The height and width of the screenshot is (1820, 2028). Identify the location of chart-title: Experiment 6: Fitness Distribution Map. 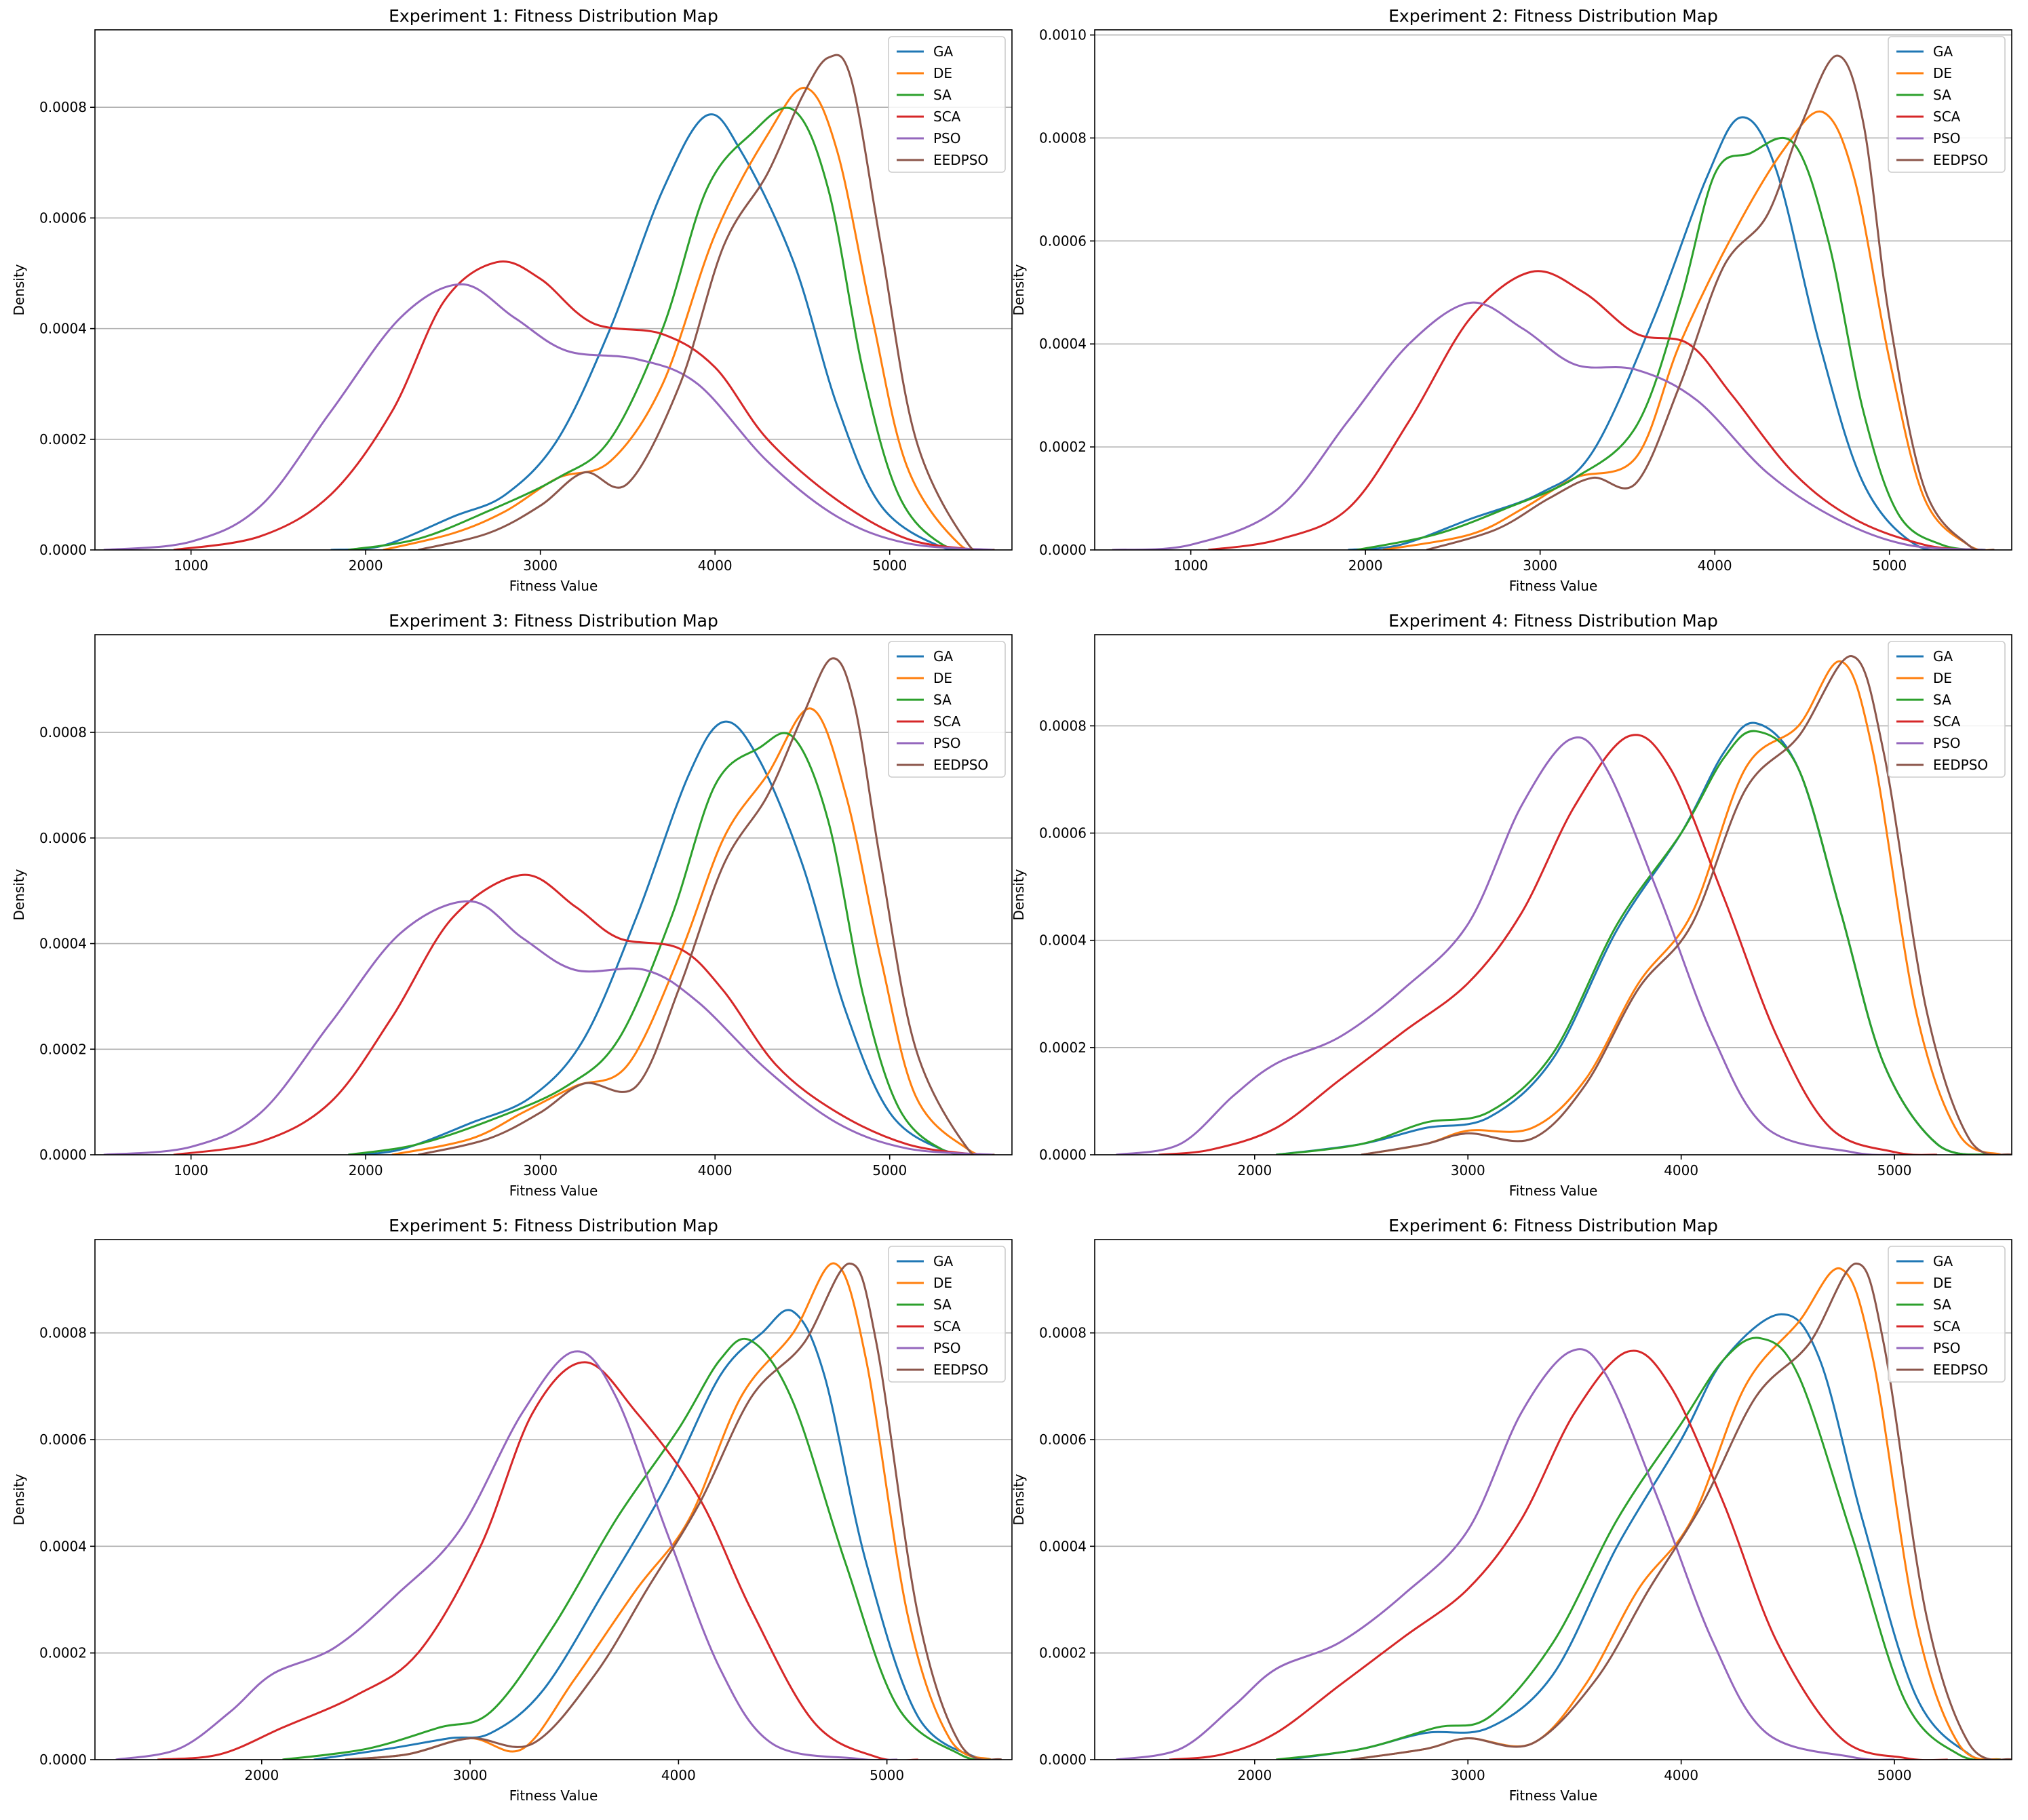
(1553, 1225).